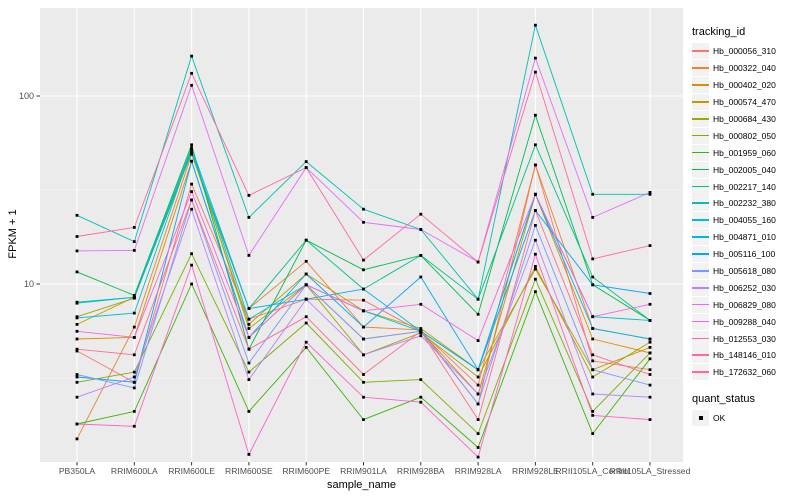 Image resolution: width=800 pixels, height=500 pixels. Describe the element at coordinates (723, 398) in the screenshot. I see `legend-title-quant-status: quant_status` at that location.